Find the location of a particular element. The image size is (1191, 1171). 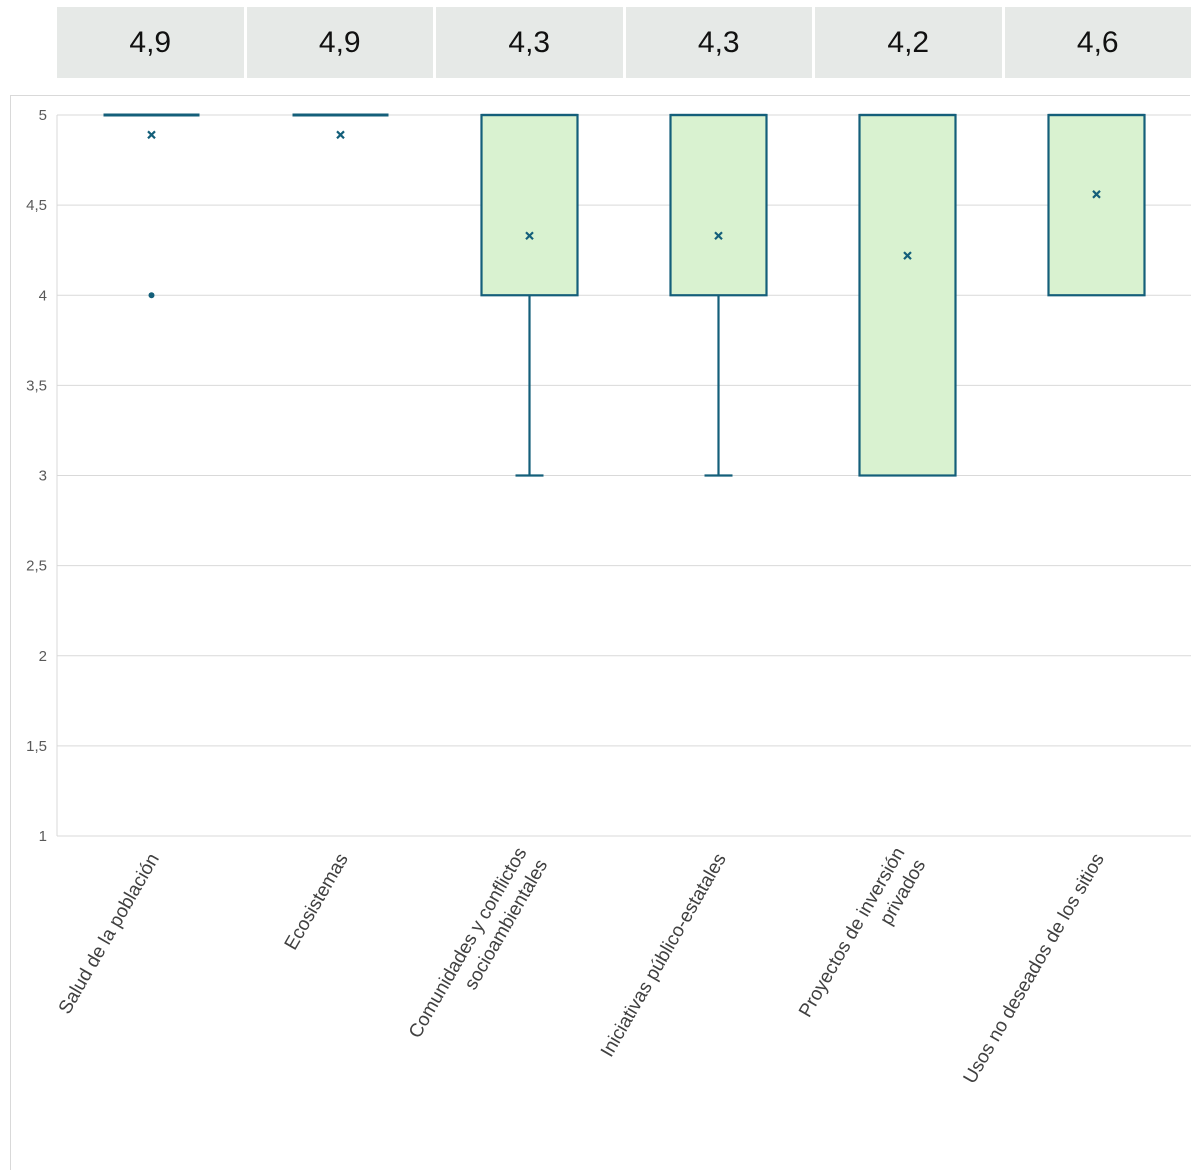

x-category-label: Salud de la población is located at coordinates (109, 934).